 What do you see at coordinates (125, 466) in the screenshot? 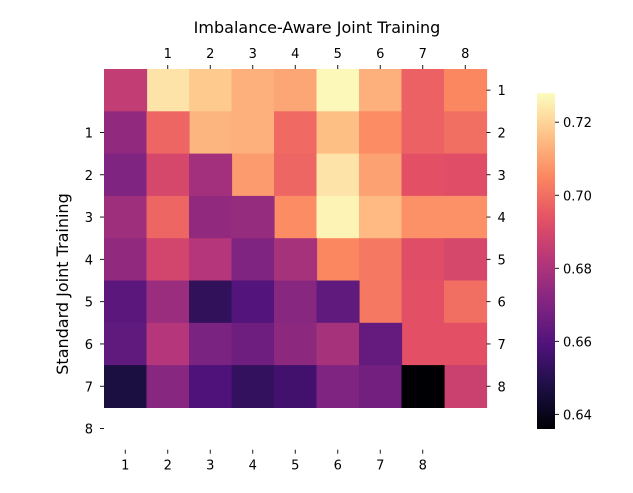
I see `bottom-tick-label-0: 1` at bounding box center [125, 466].